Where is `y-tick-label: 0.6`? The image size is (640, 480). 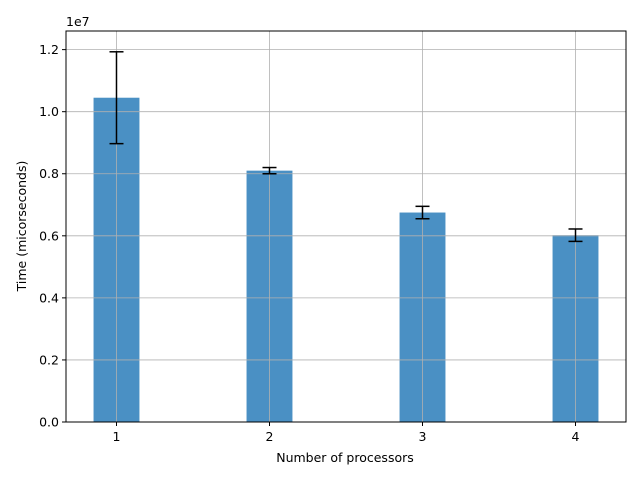 y-tick-label: 0.6 is located at coordinates (49, 235).